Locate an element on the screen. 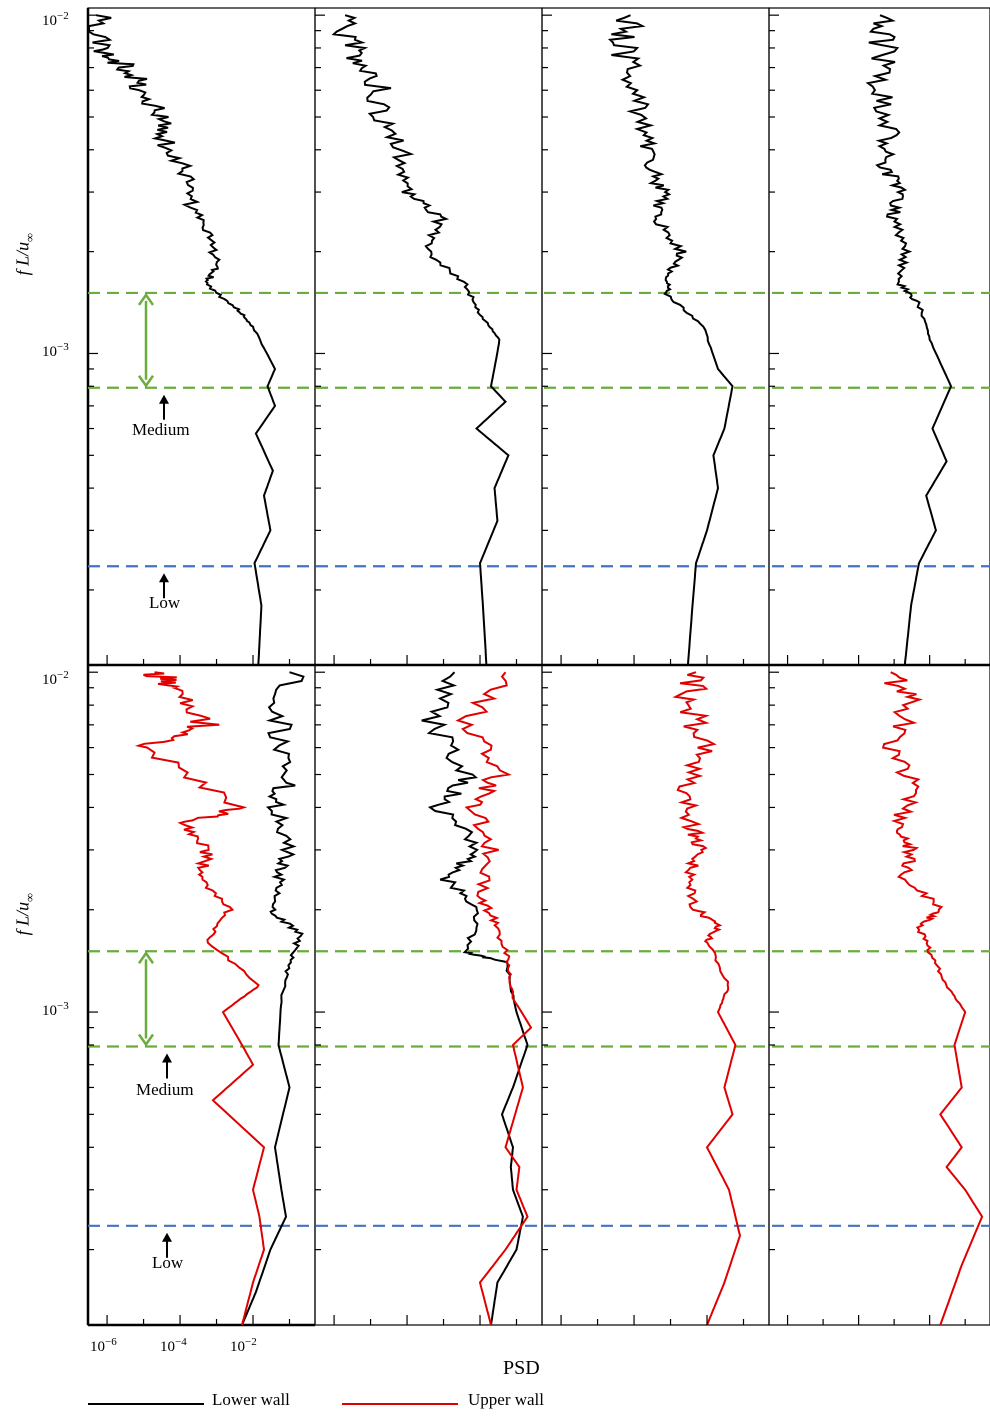 The width and height of the screenshot is (990, 1417). legend: Lower wall Upper wall is located at coordinates (348, 1402).